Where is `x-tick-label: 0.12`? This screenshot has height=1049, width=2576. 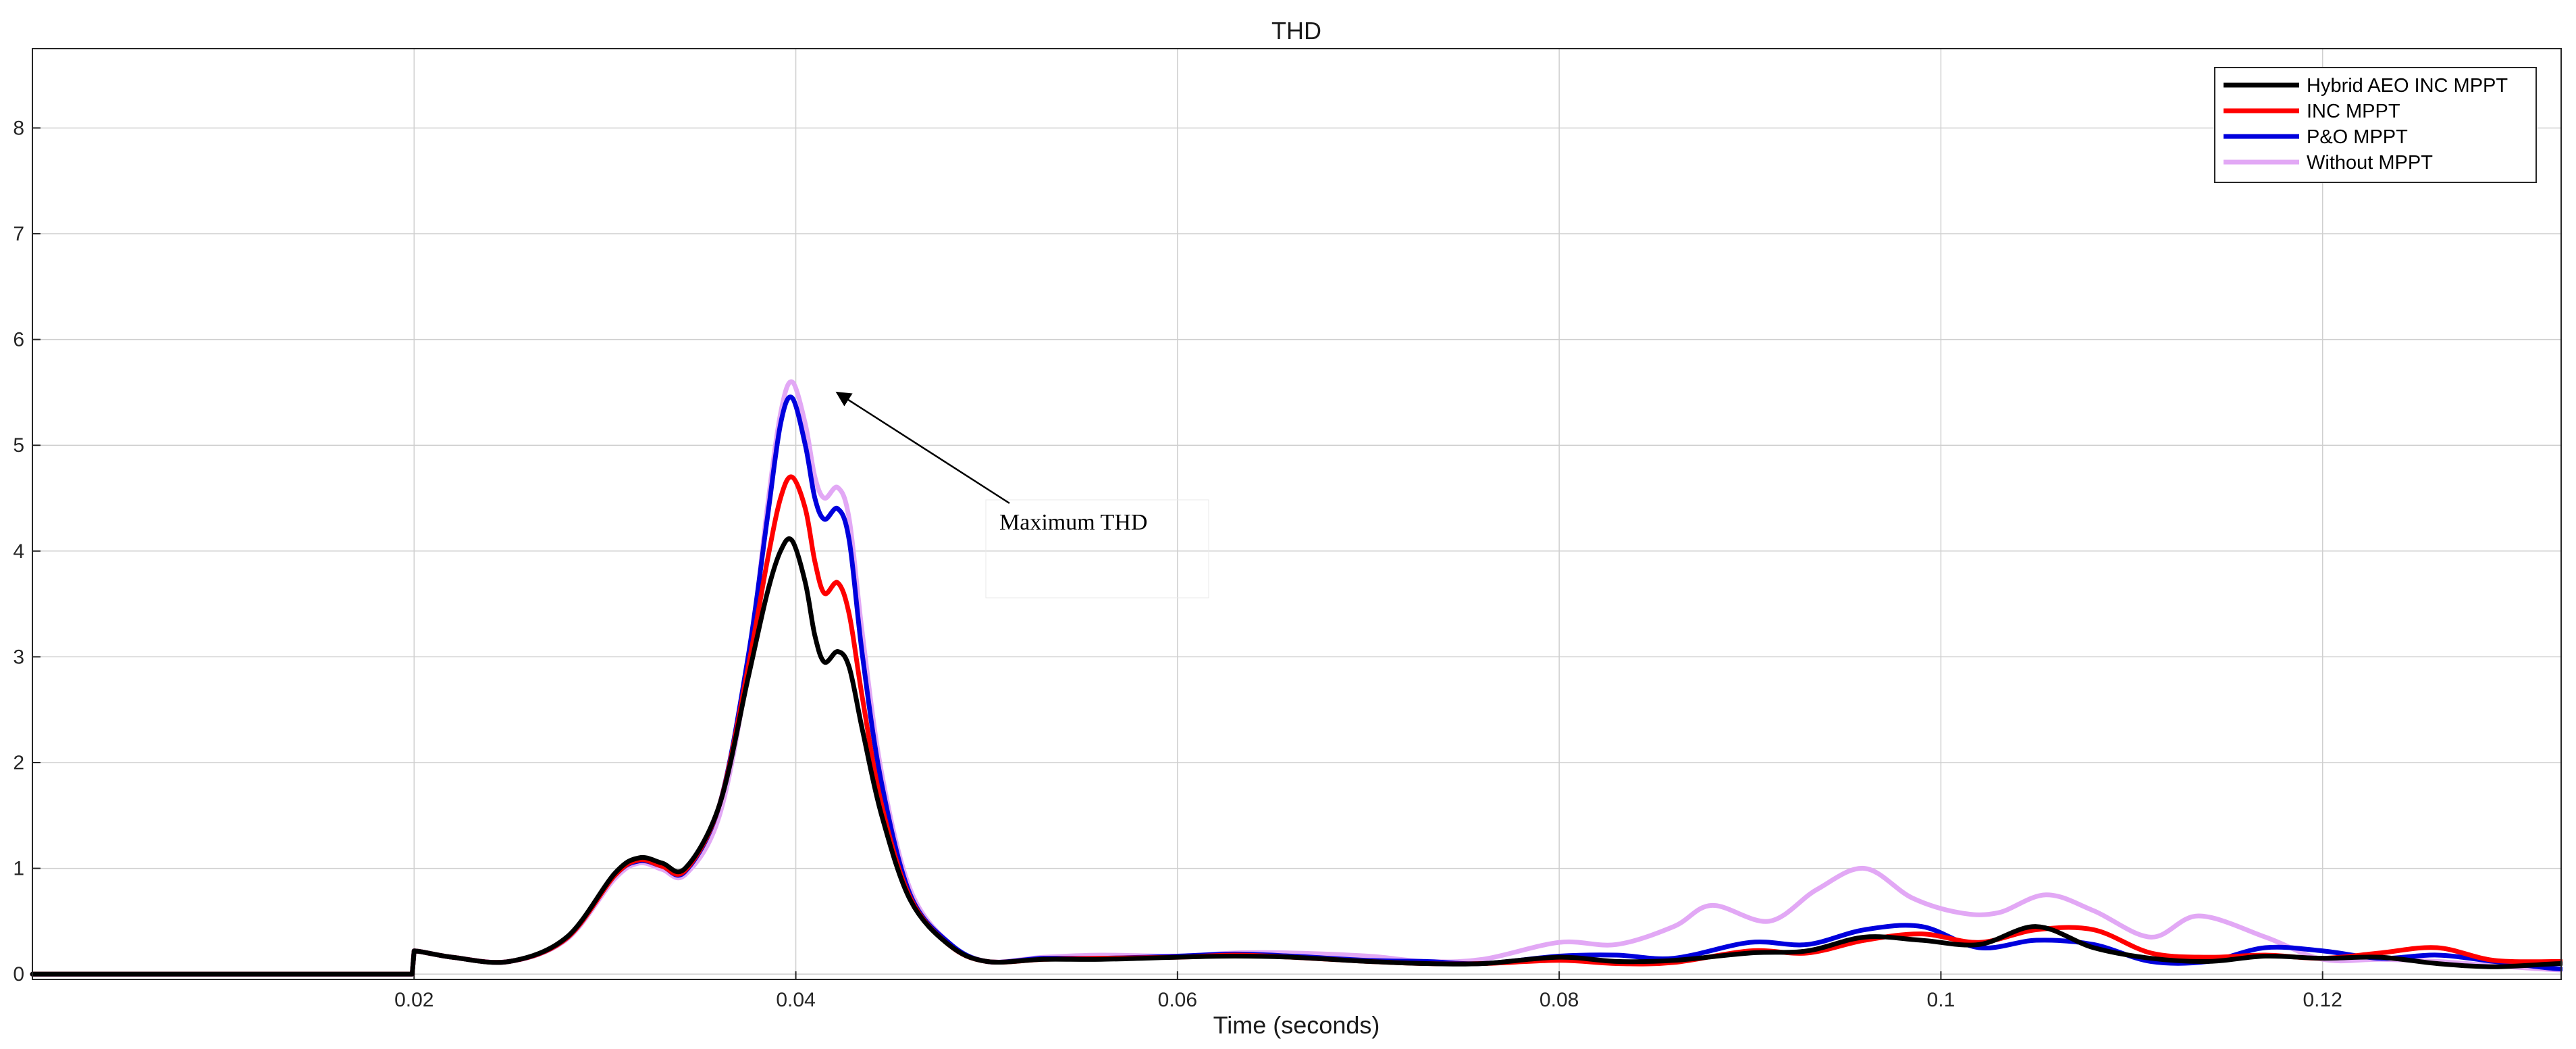
x-tick-label: 0.12 is located at coordinates (2322, 1000).